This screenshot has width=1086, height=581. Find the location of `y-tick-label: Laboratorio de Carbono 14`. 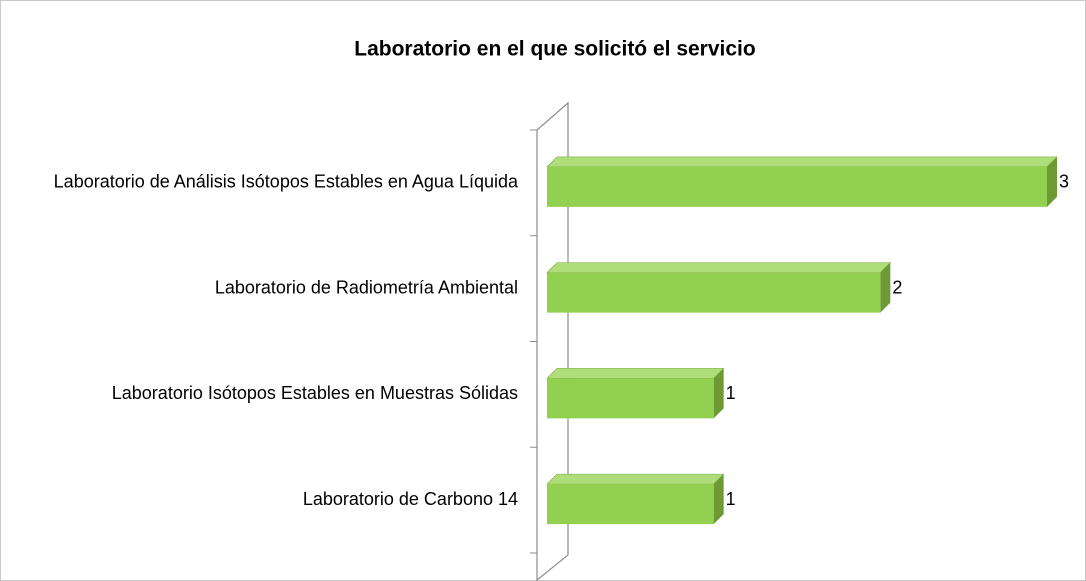

y-tick-label: Laboratorio de Carbono 14 is located at coordinates (410, 499).